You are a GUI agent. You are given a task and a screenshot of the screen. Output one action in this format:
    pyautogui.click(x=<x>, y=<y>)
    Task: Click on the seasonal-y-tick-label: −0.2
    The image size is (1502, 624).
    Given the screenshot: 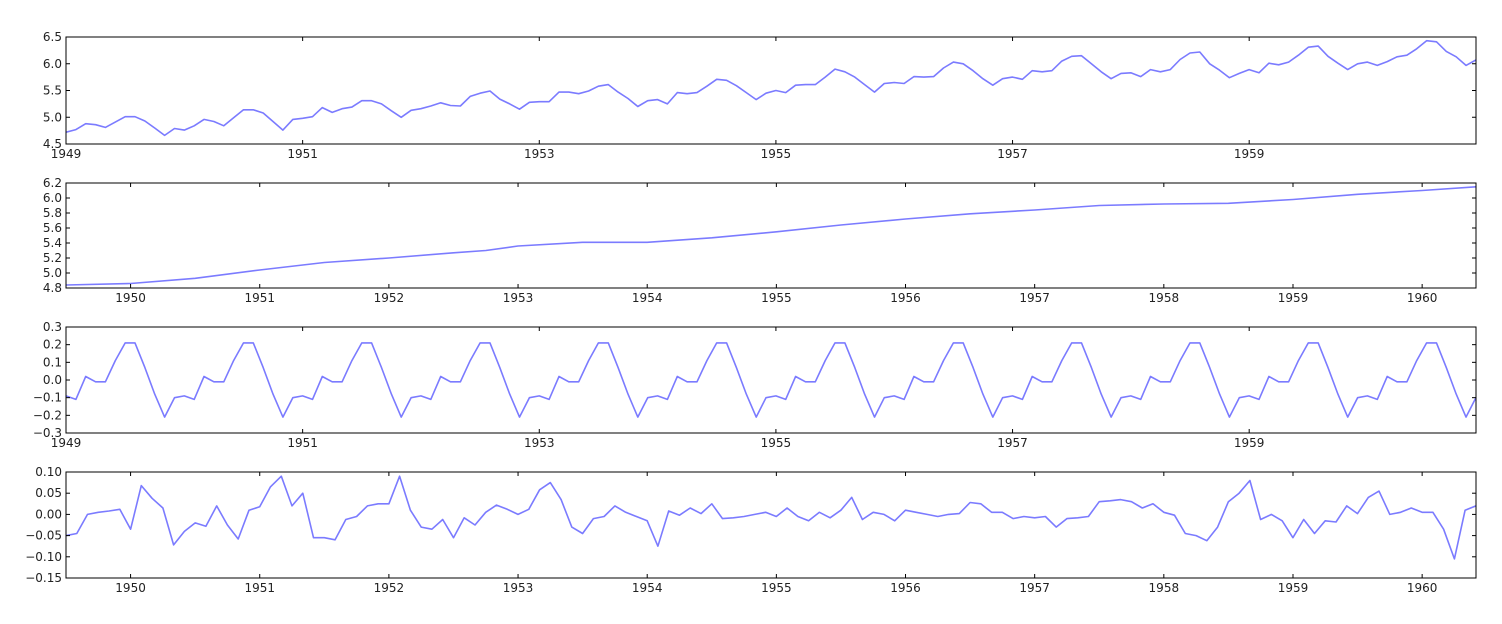 What is the action you would take?
    pyautogui.click(x=47, y=415)
    